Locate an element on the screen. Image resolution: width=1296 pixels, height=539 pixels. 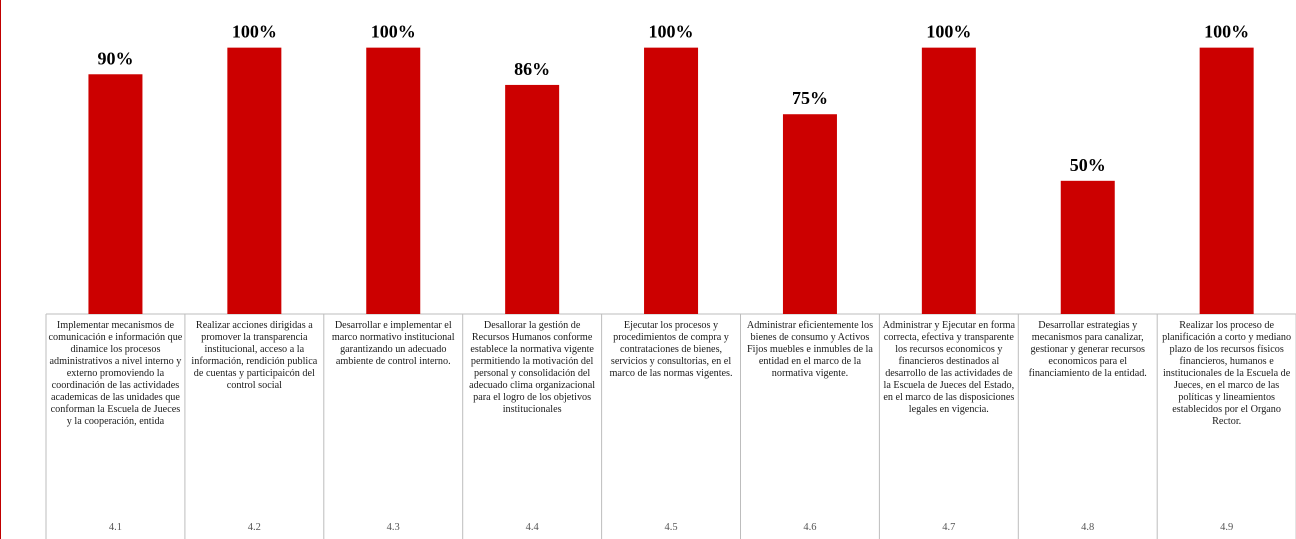
category-code-4.8: 4.8 is located at coordinates (1088, 527).